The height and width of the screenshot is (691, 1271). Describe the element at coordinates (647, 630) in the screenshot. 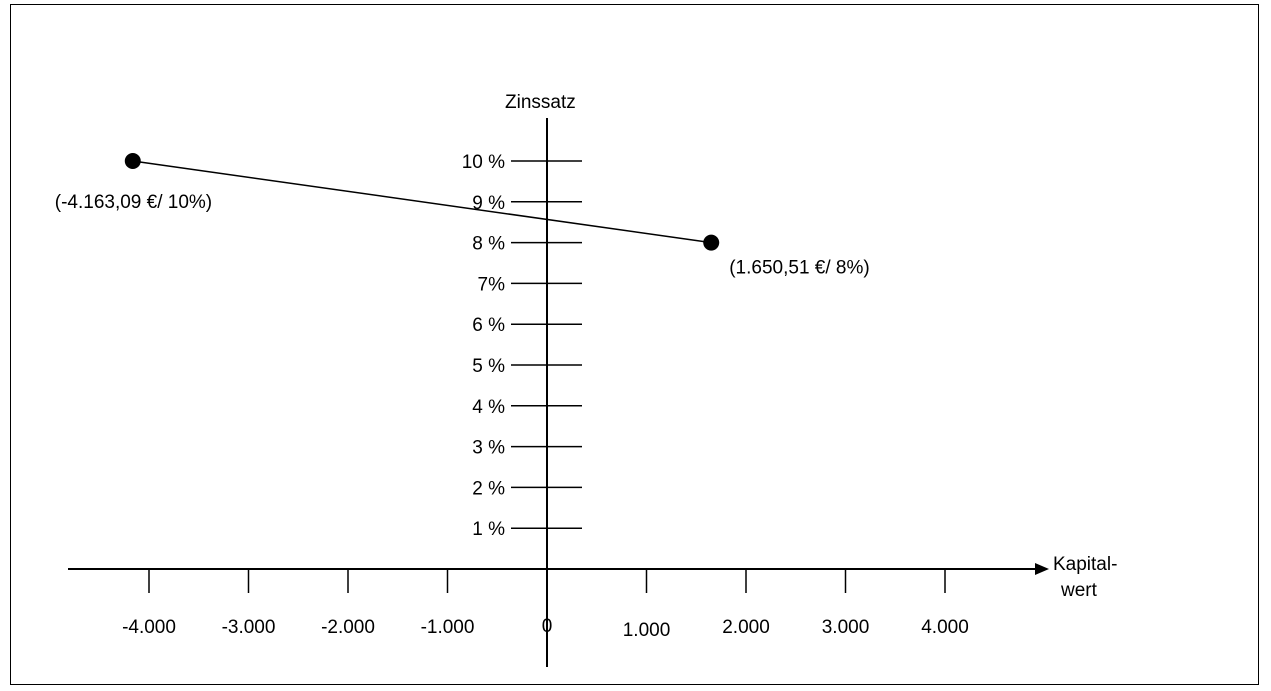

I see `x-tick-label: 1.000` at that location.